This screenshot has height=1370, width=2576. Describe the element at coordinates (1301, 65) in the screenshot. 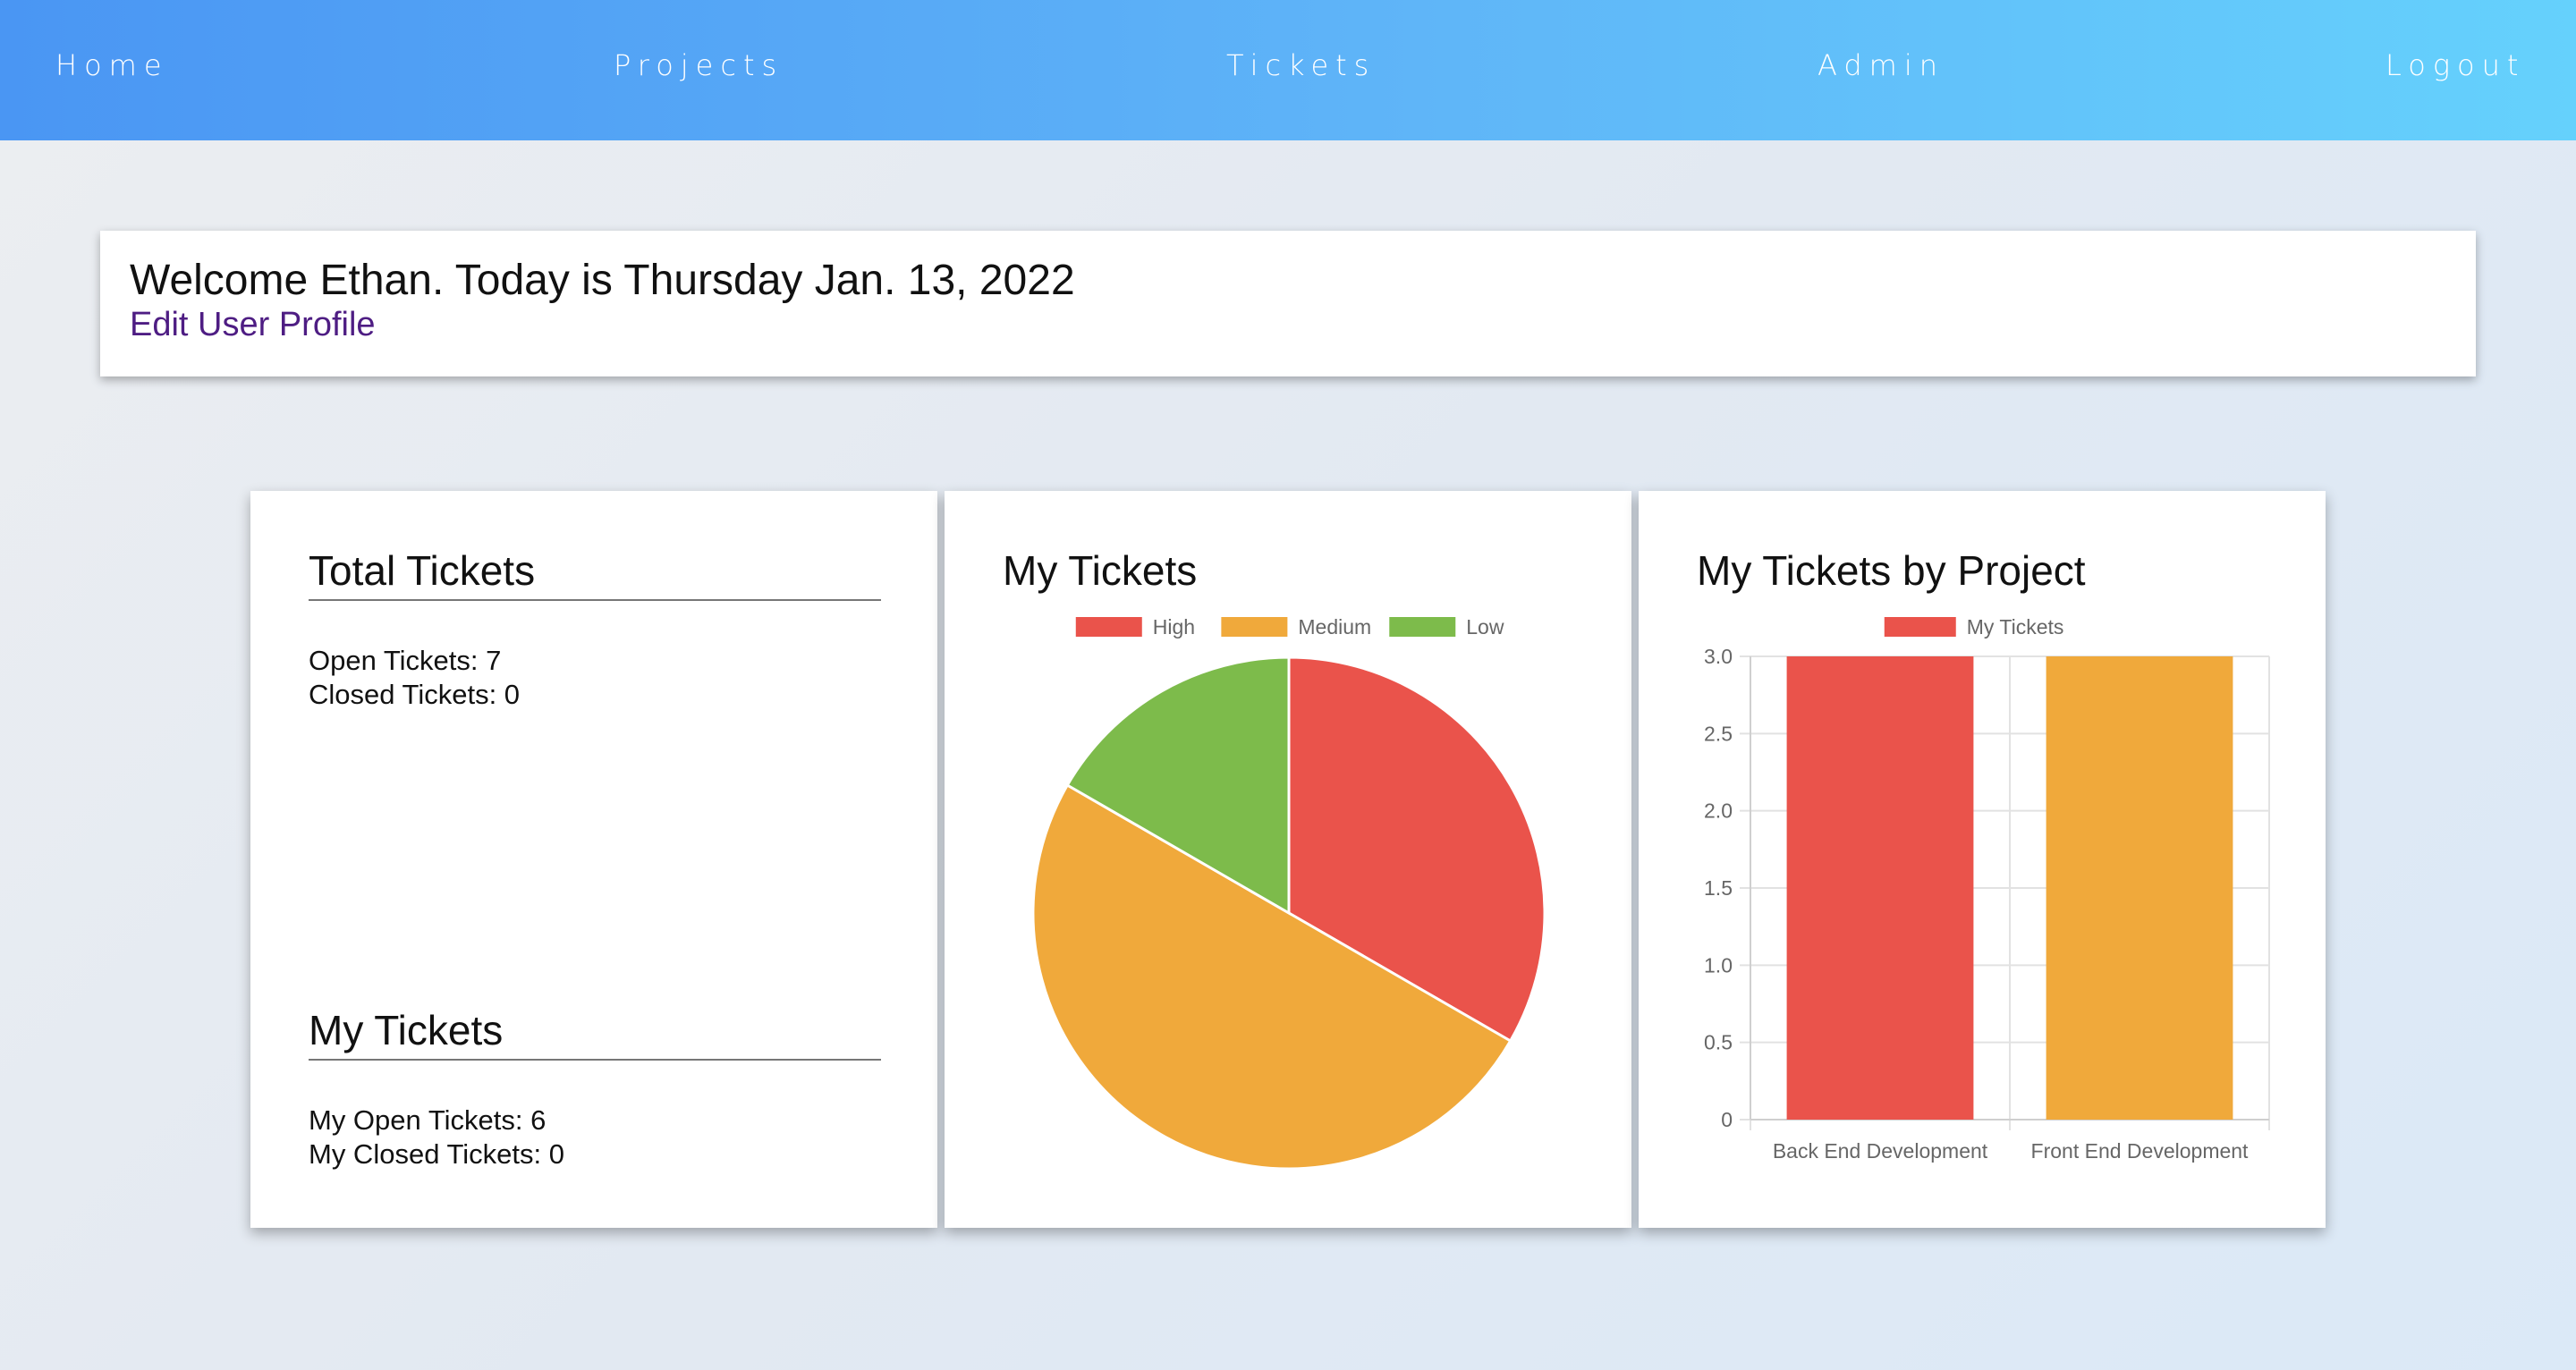

I see `nav-tickets-link: Tickets` at that location.